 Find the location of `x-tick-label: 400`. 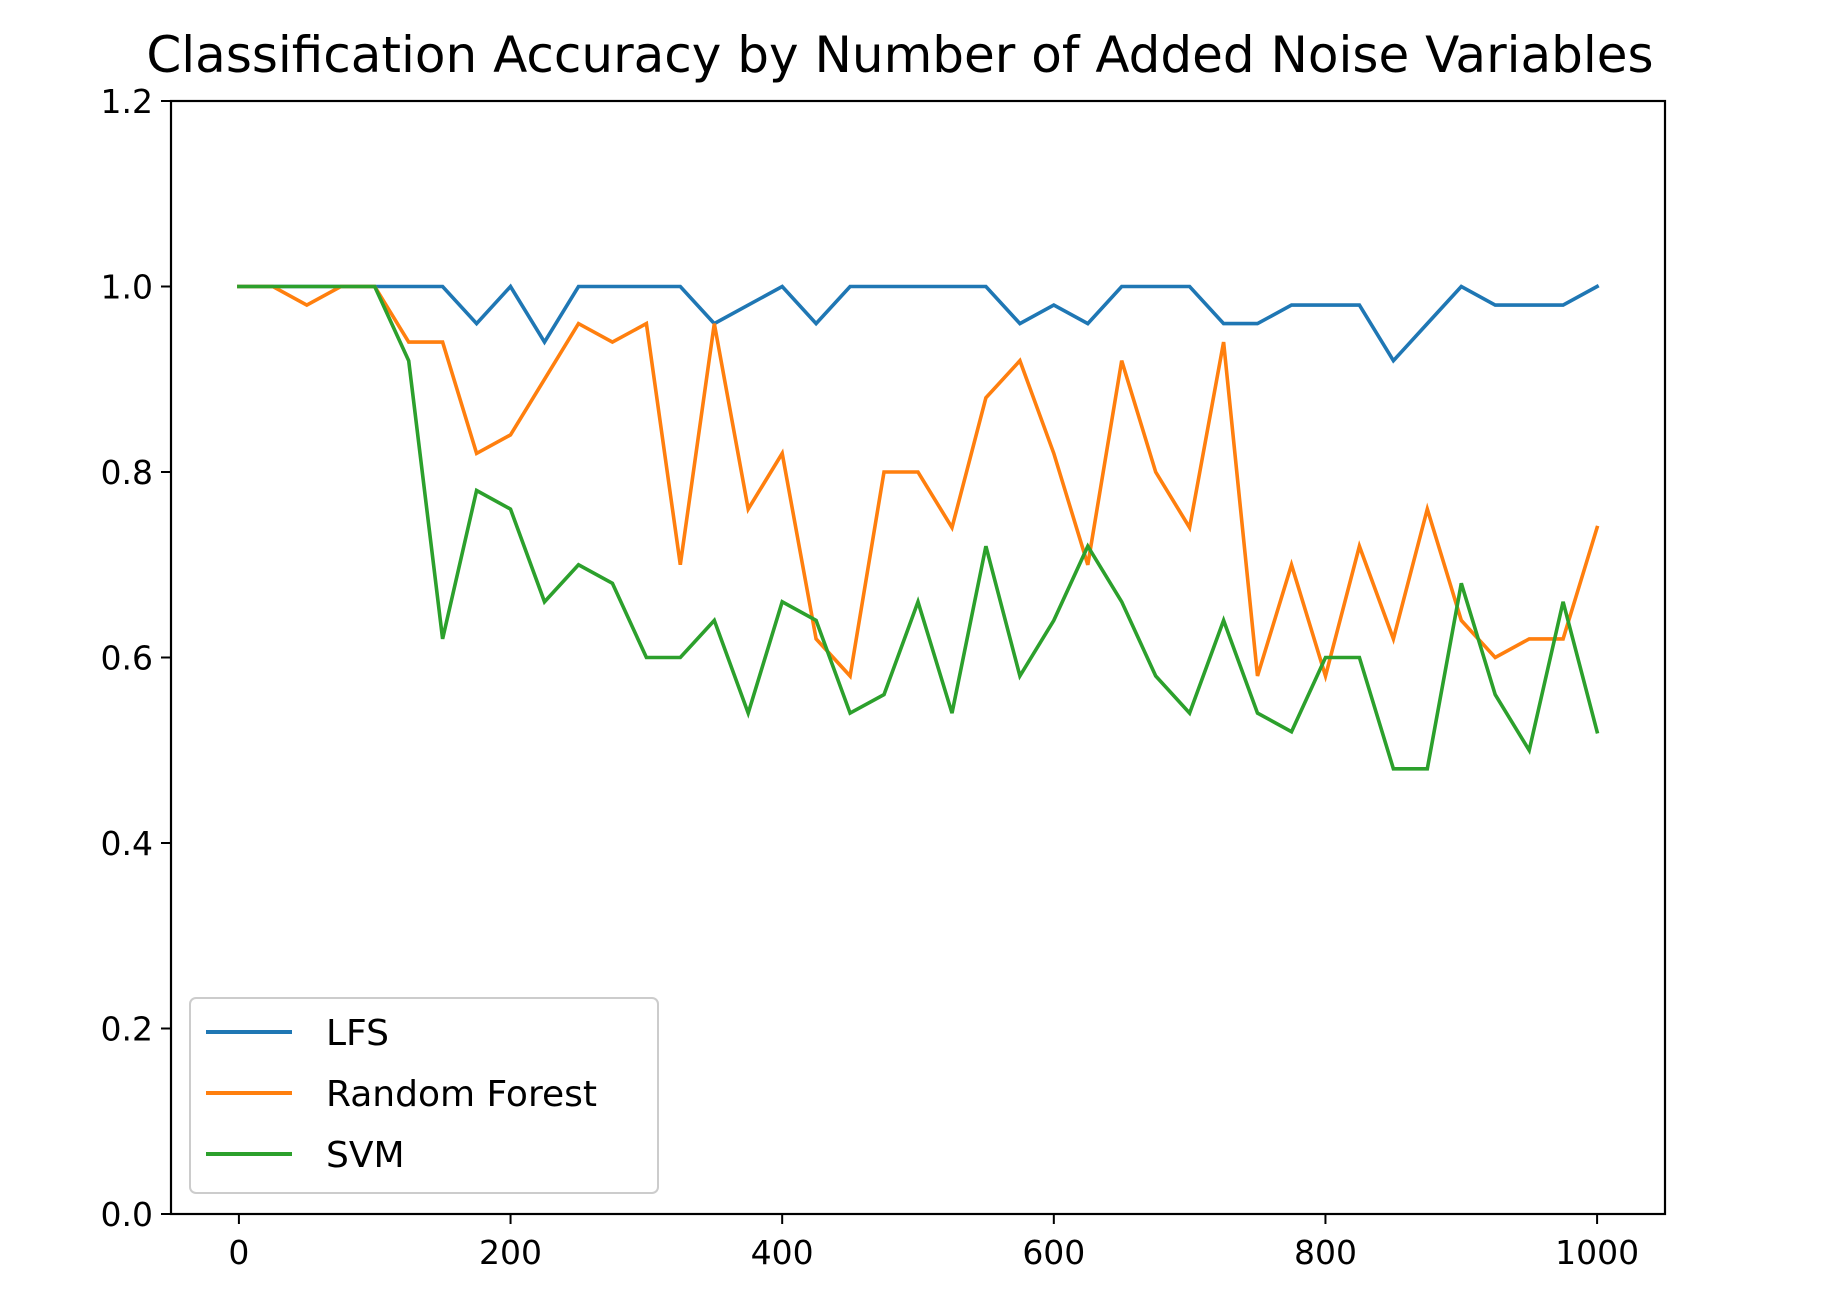

x-tick-label: 400 is located at coordinates (782, 1252).